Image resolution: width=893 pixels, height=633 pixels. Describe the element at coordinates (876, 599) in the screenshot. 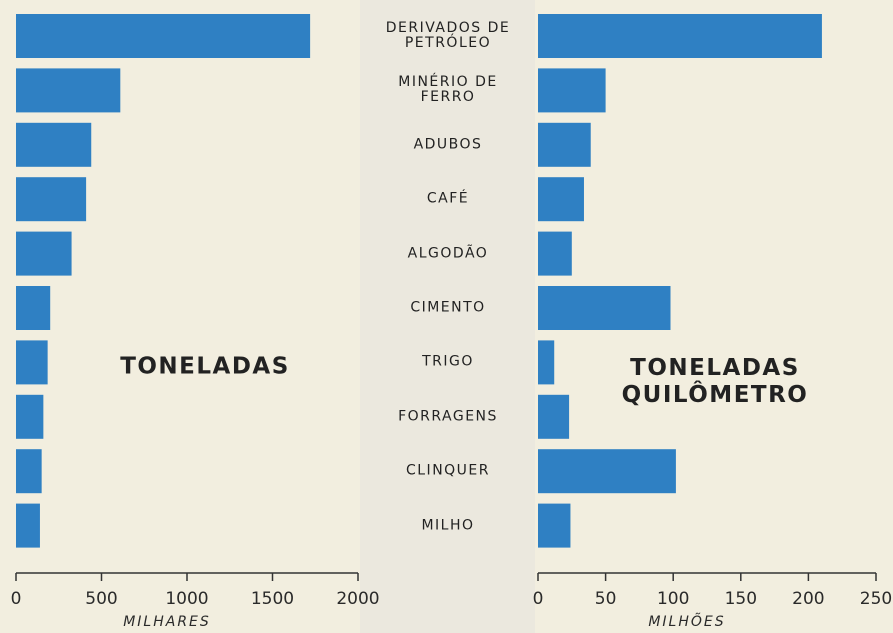

I see `x-tick-label: 250` at that location.